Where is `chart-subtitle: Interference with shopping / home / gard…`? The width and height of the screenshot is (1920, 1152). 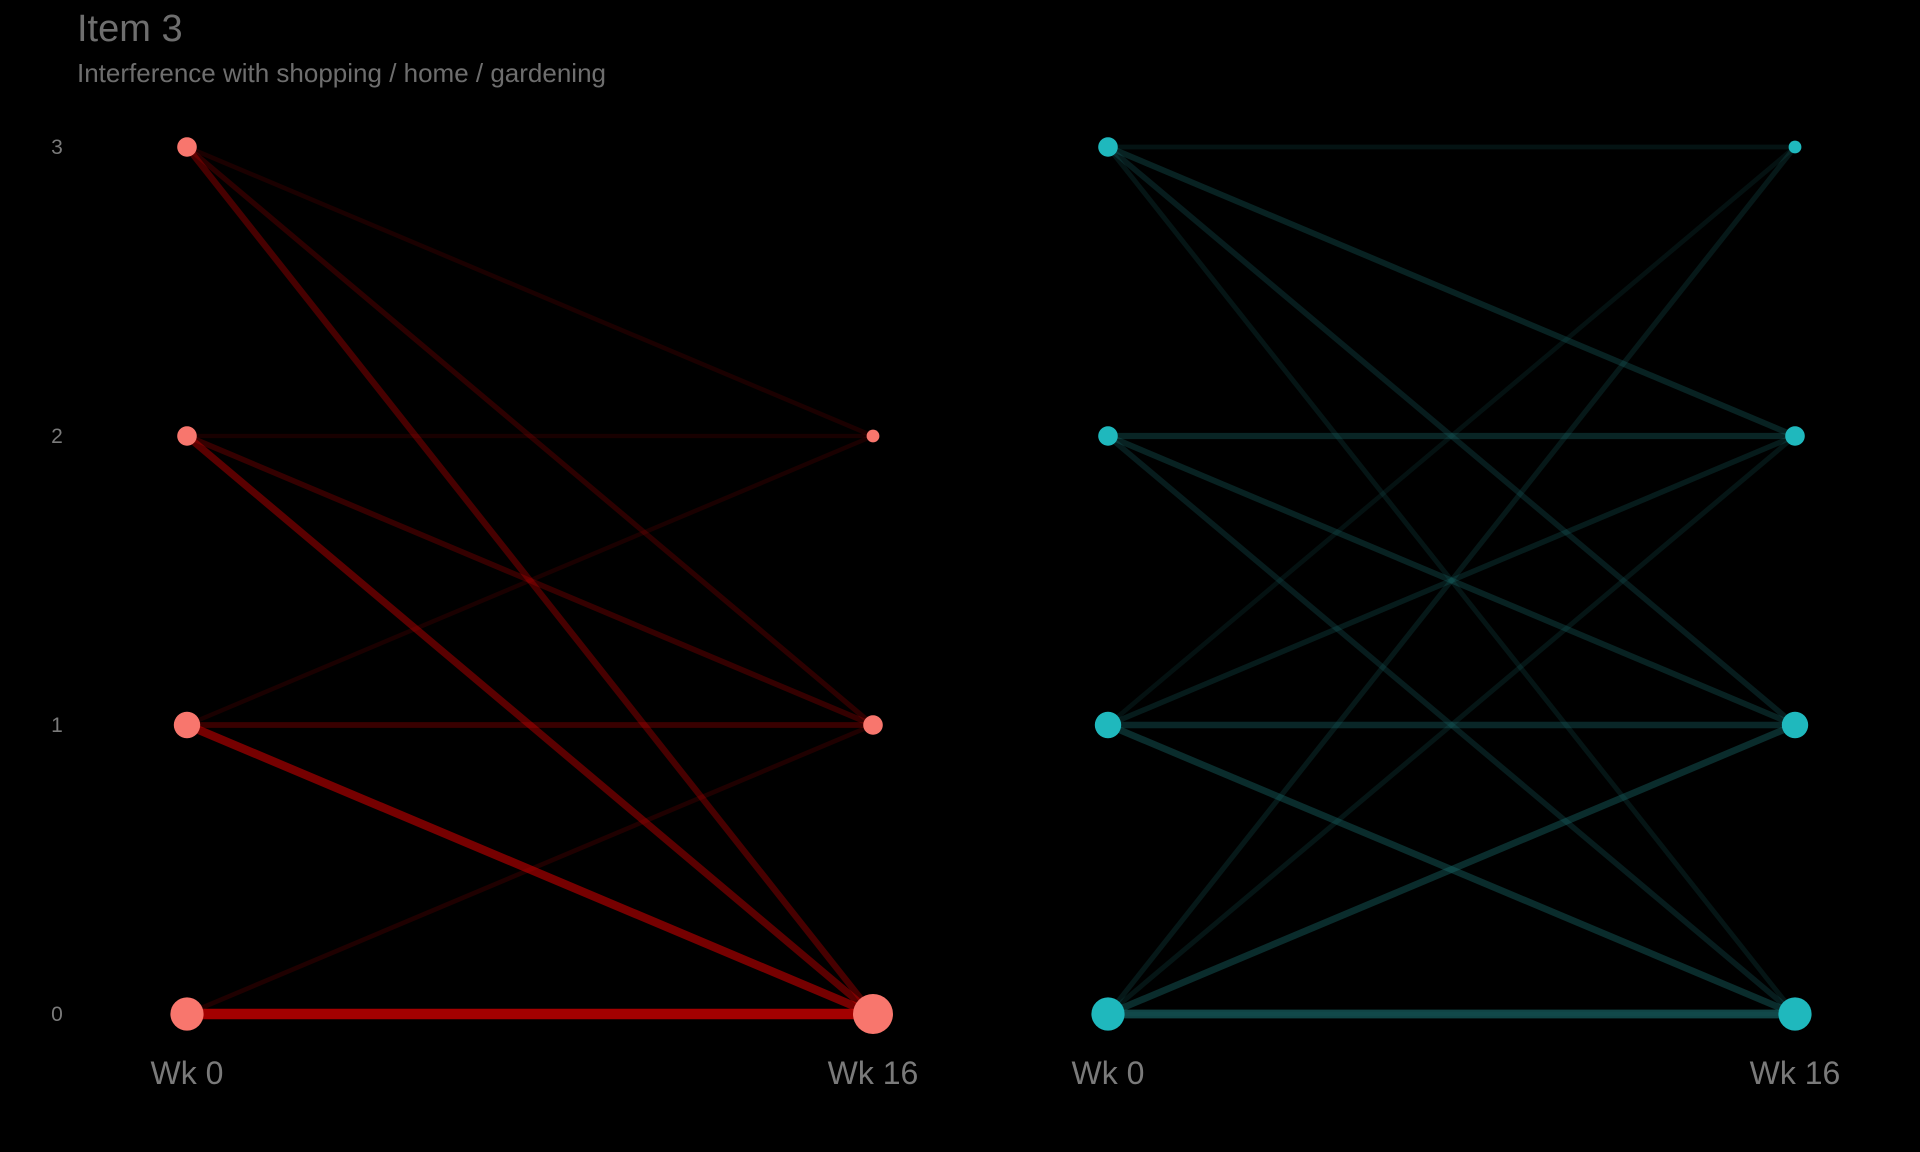 chart-subtitle: Interference with shopping / home / gard… is located at coordinates (342, 73).